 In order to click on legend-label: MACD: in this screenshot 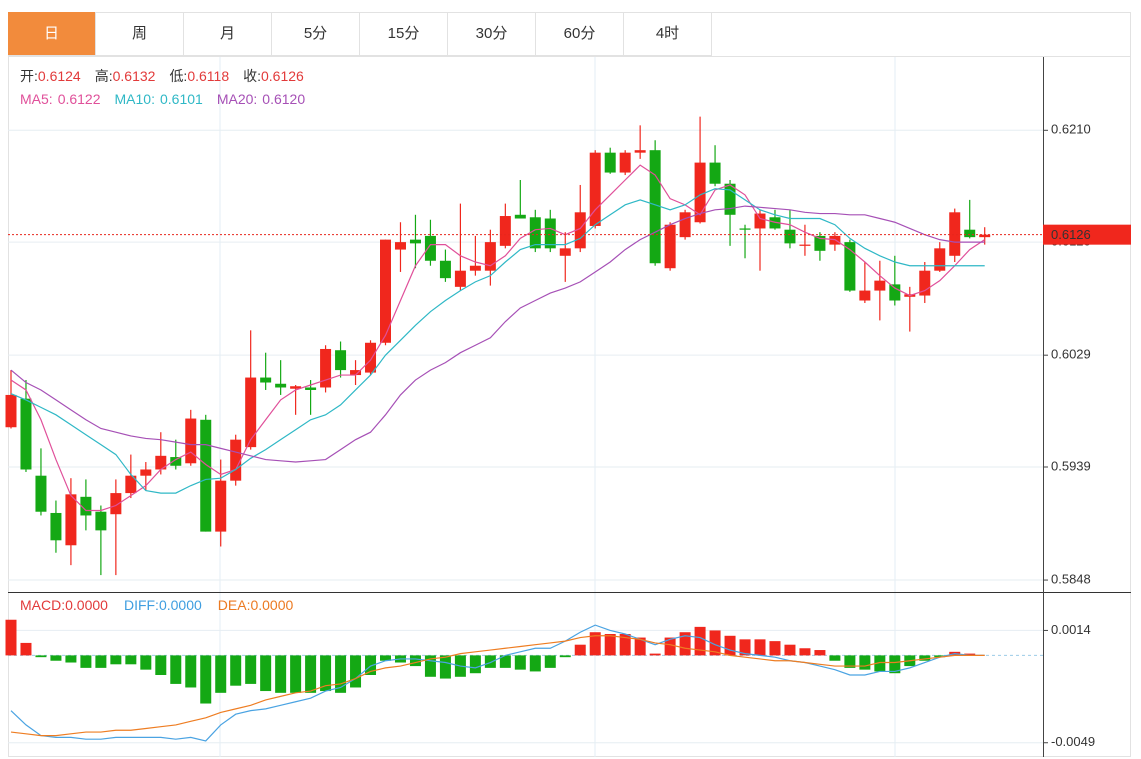, I will do `click(42, 605)`.